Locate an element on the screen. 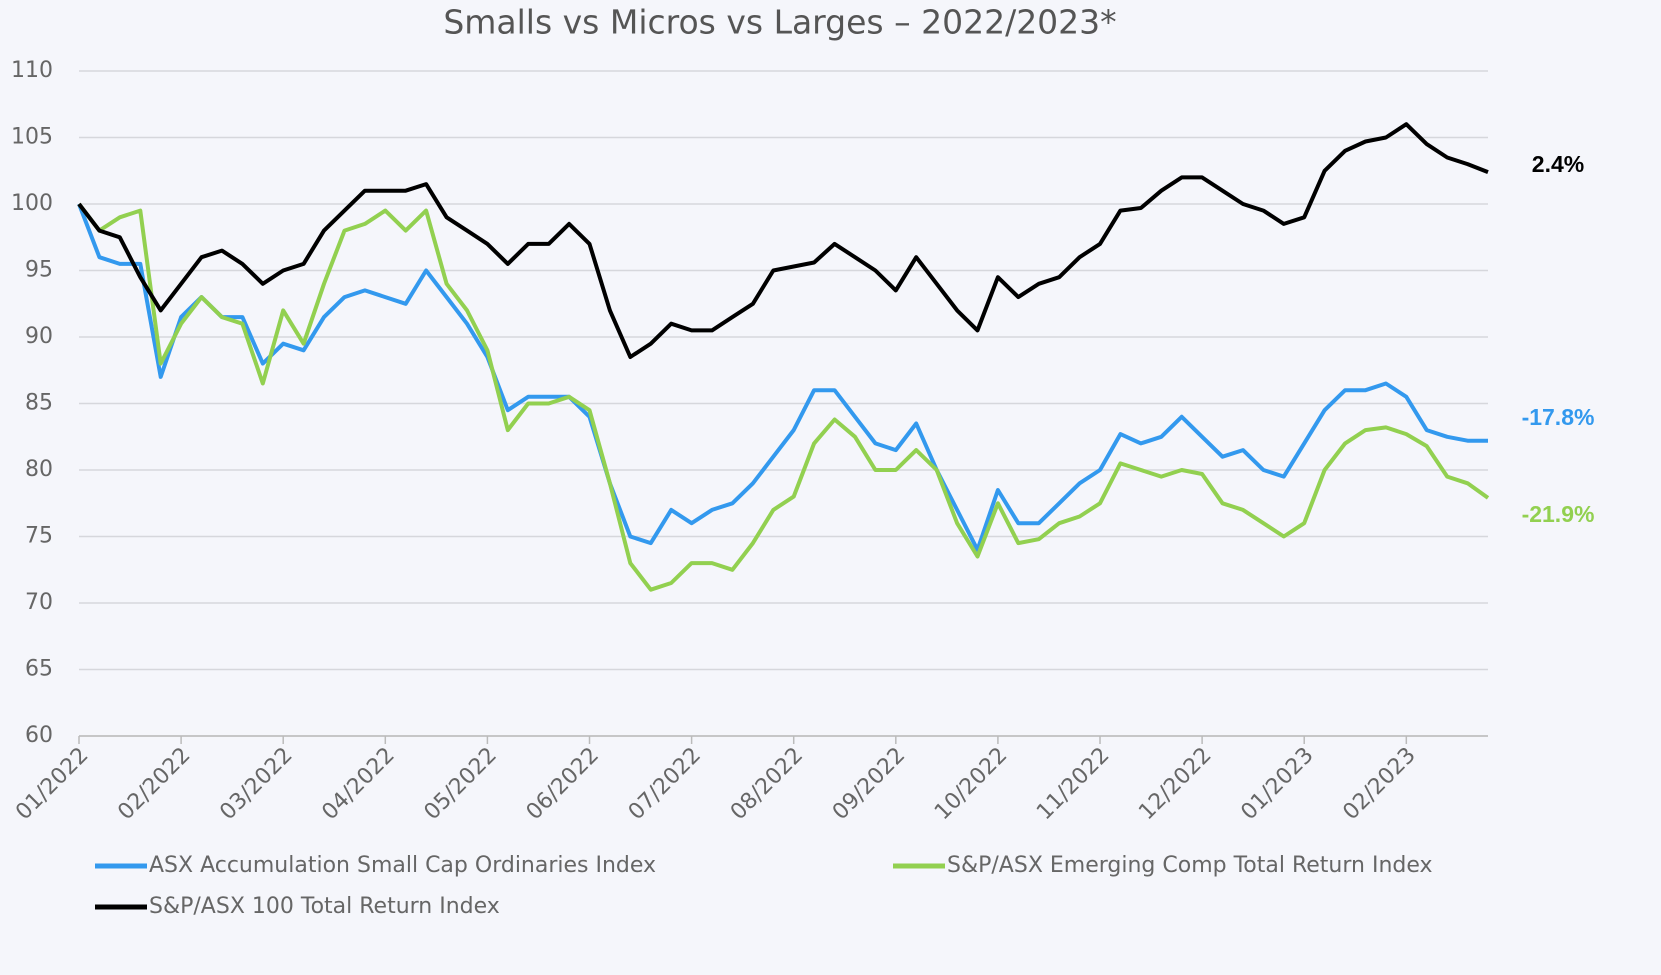 Image resolution: width=1661 pixels, height=975 pixels. end-label: -21.9% is located at coordinates (1558, 514).